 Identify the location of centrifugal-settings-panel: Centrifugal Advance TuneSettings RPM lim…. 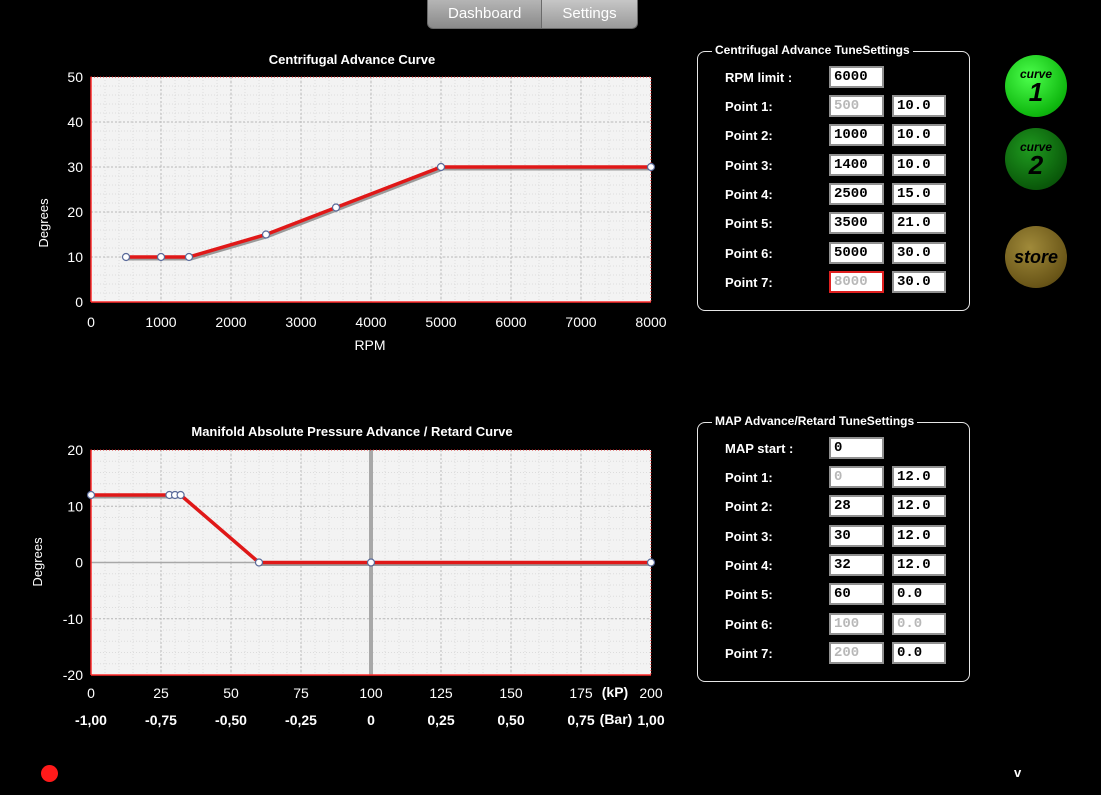
(833, 177).